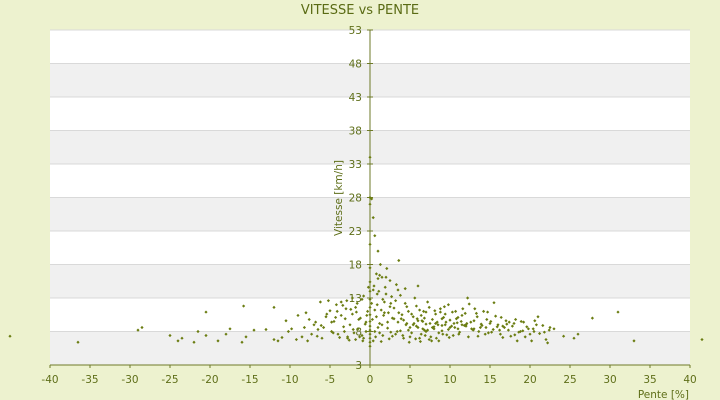 The image size is (720, 400). What do you see at coordinates (355, 65) in the screenshot?
I see `y-tick-label: 48` at bounding box center [355, 65].